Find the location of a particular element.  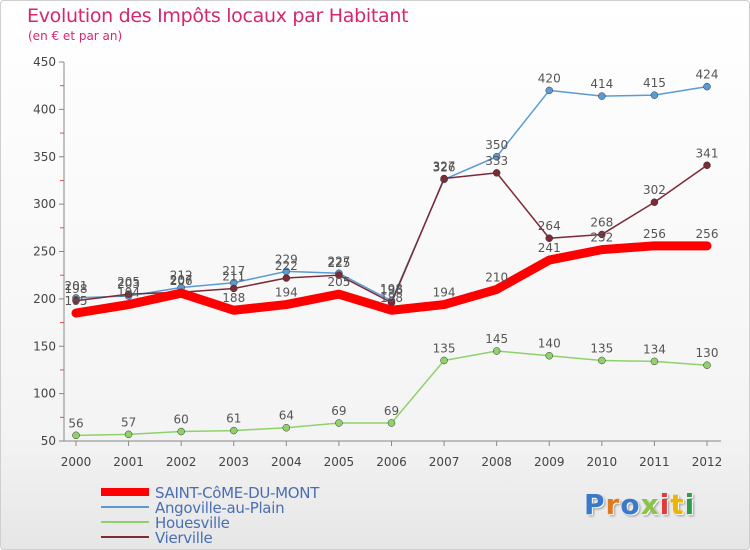

y-tick-label: 300 is located at coordinates (44, 204).